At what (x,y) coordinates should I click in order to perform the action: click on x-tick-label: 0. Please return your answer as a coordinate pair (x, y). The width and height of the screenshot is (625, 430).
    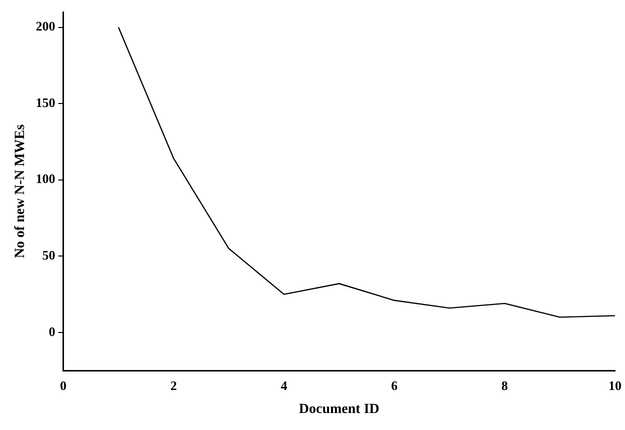
    Looking at the image, I should click on (63, 385).